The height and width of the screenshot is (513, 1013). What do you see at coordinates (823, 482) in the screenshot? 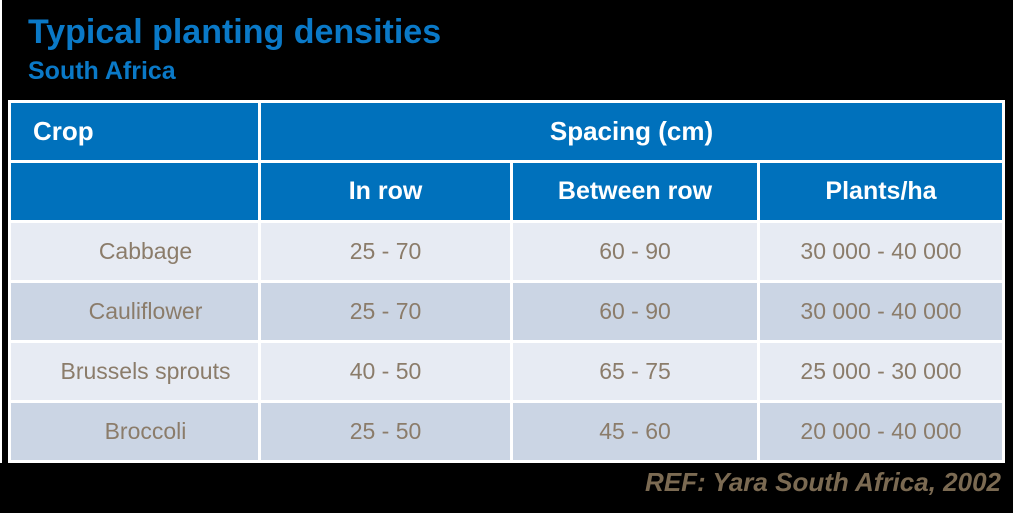
I see `reference-citation: REF: Yara South Africa, 2002` at bounding box center [823, 482].